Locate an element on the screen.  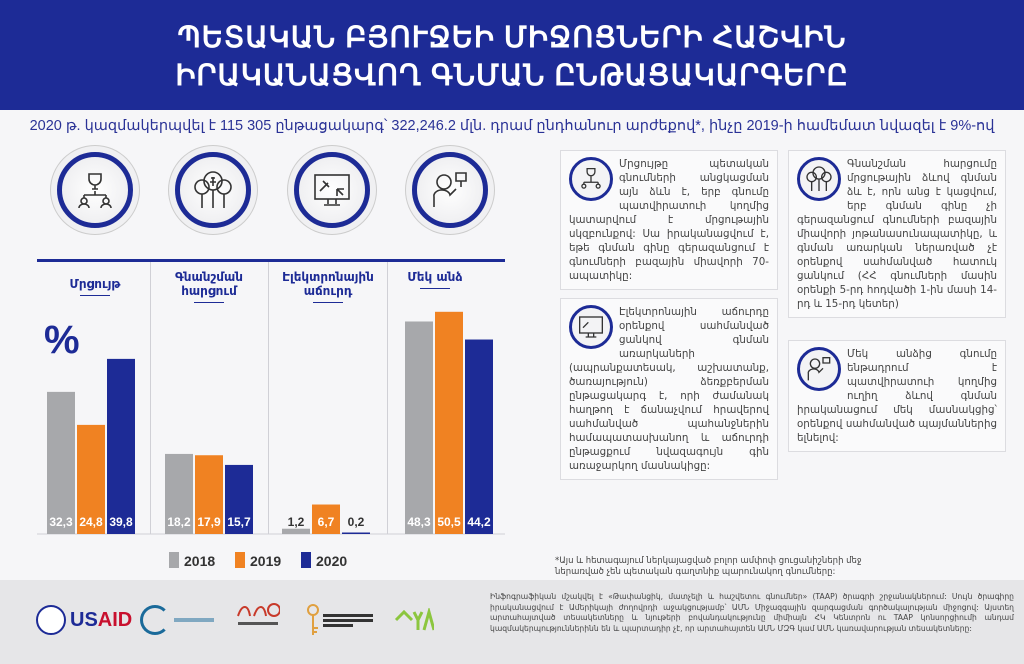
data-label: 1,2 is located at coordinates (296, 522).